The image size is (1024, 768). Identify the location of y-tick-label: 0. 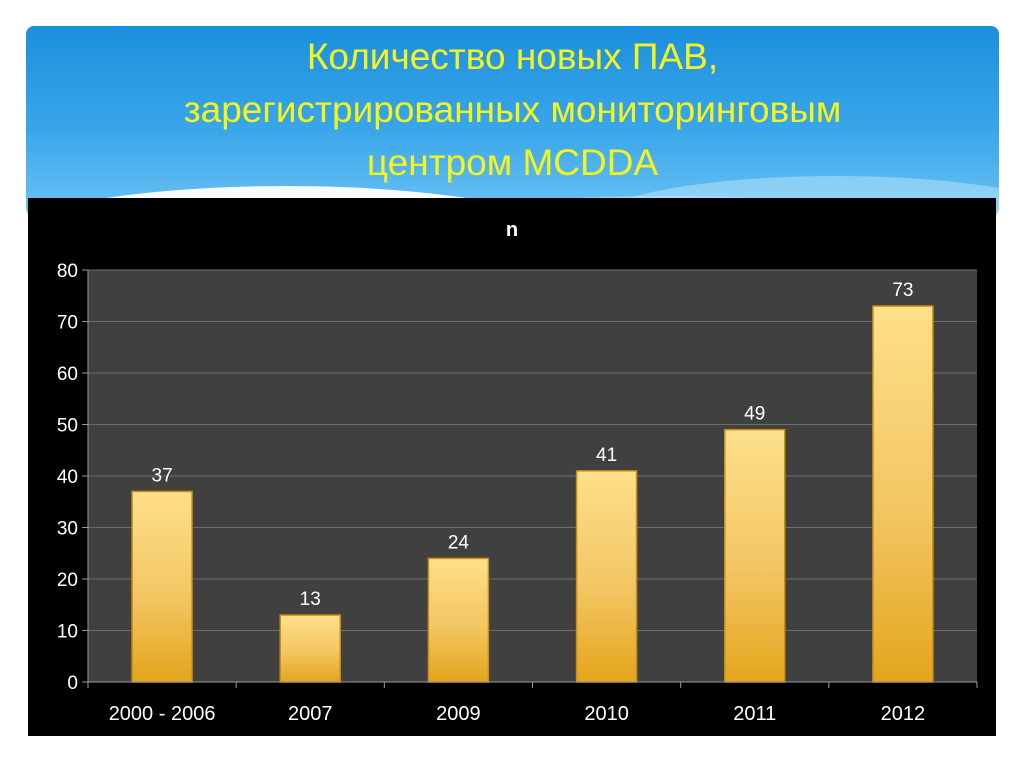
(72, 683).